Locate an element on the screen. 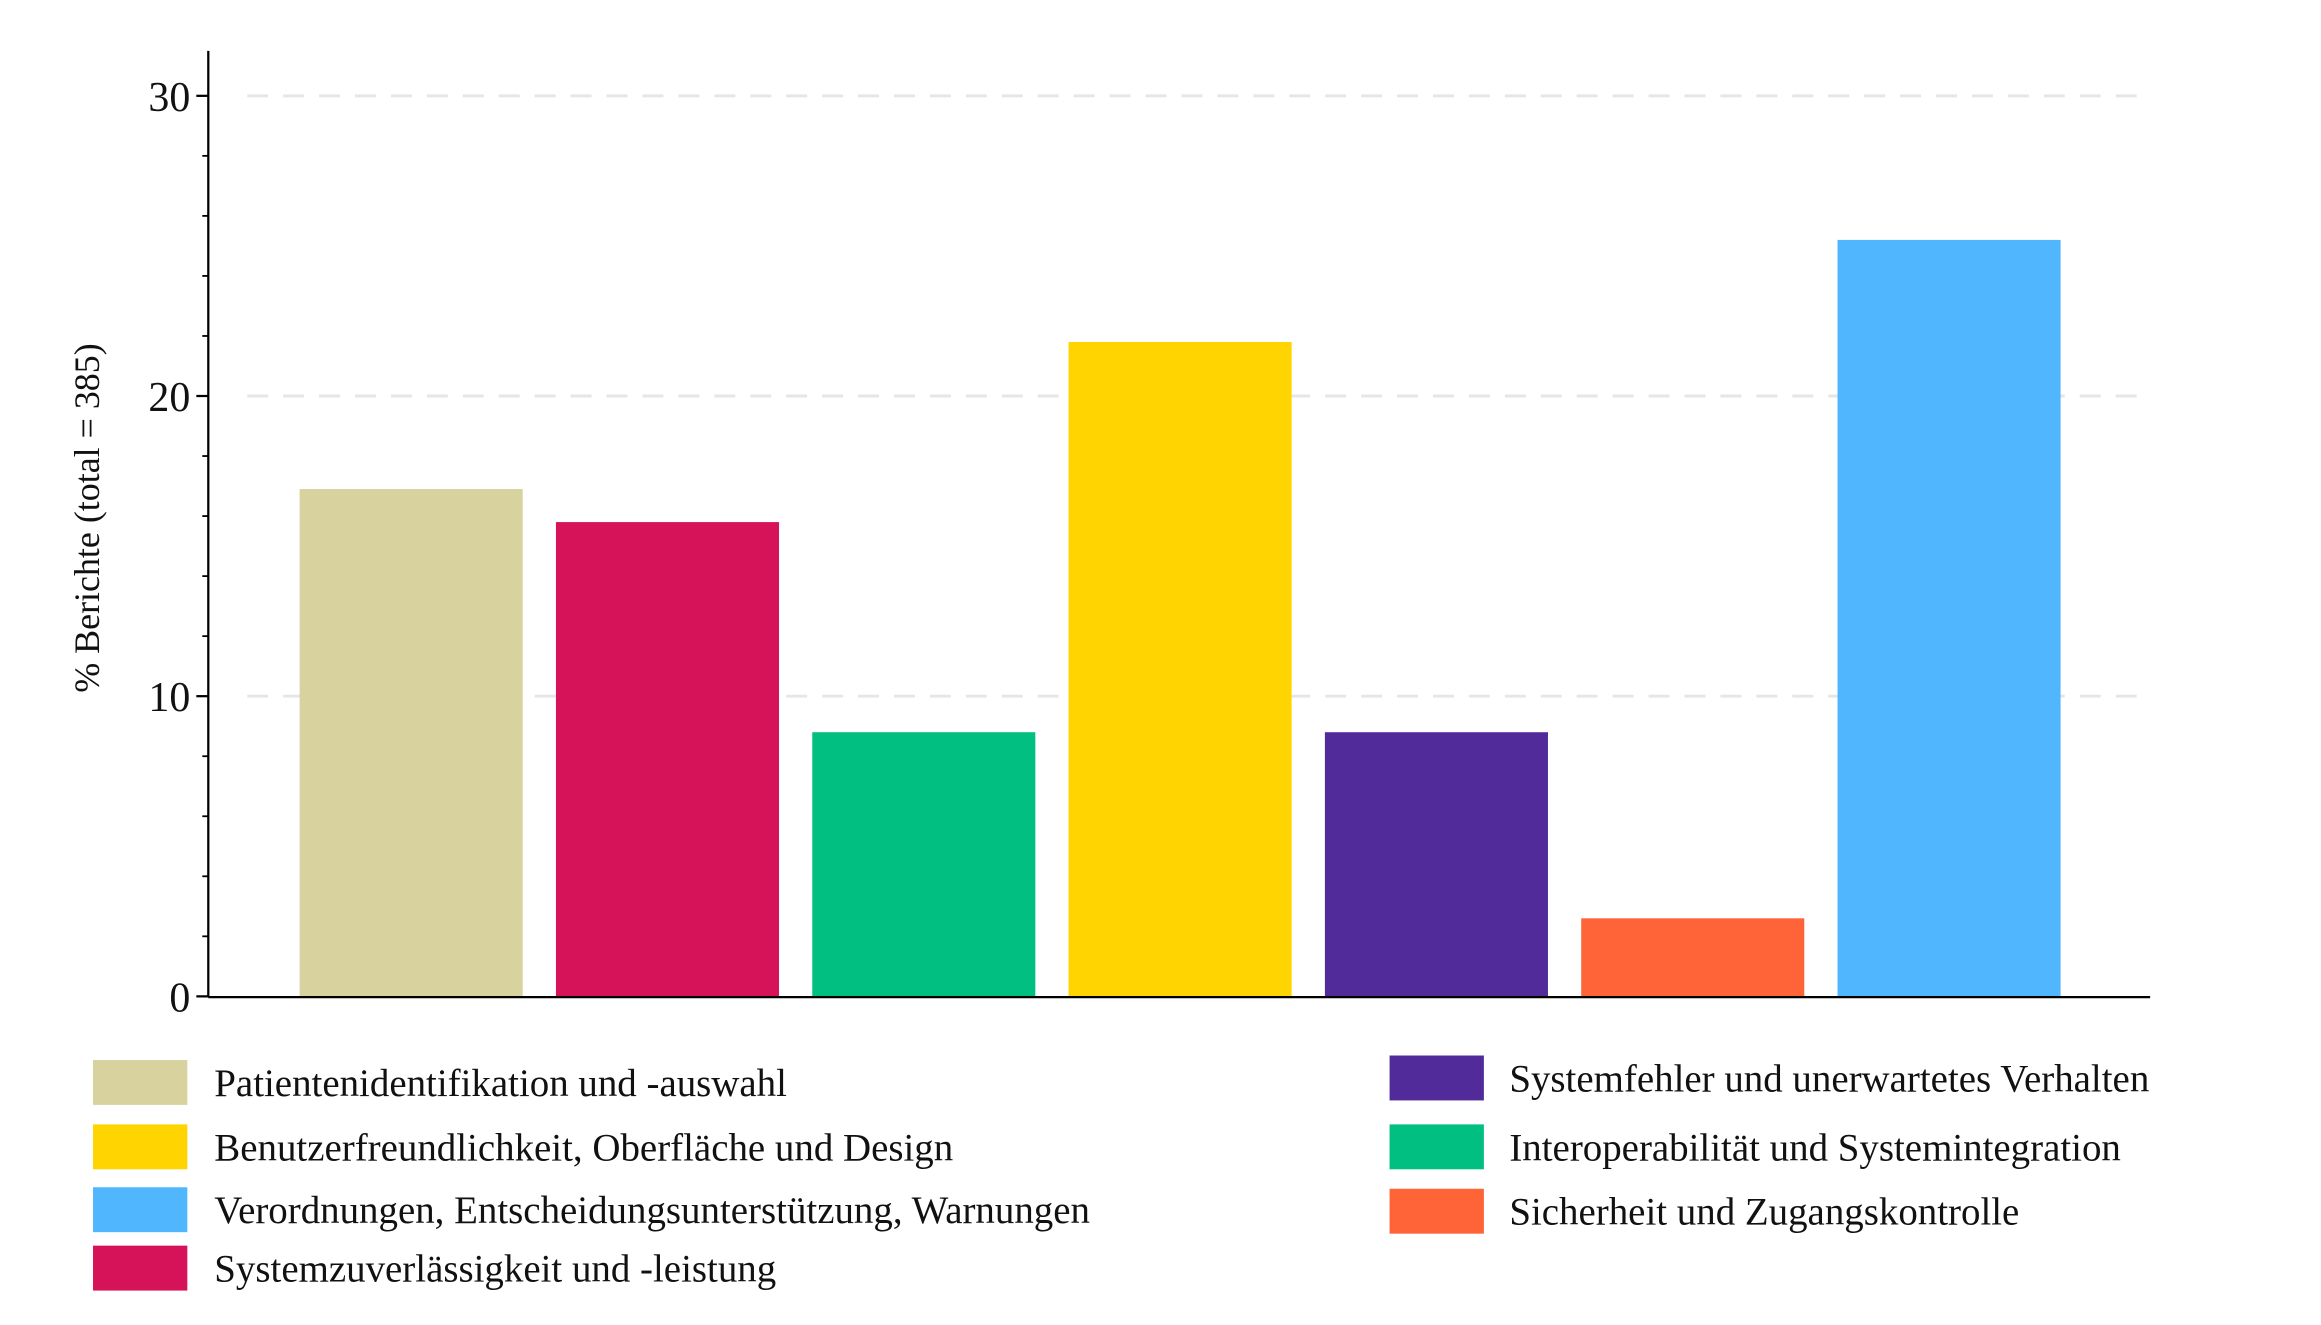 The image size is (2321, 1325). y-tick-label: 10 is located at coordinates (169, 698).